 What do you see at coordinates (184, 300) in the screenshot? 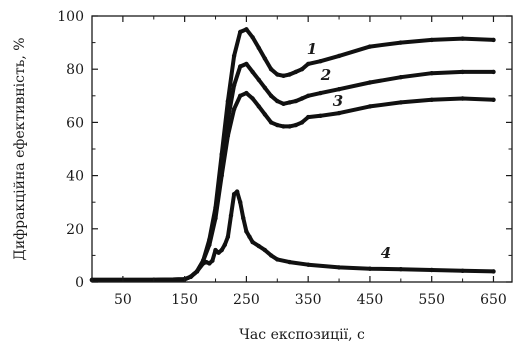
I see `x-tick-label: 150` at bounding box center [184, 300].